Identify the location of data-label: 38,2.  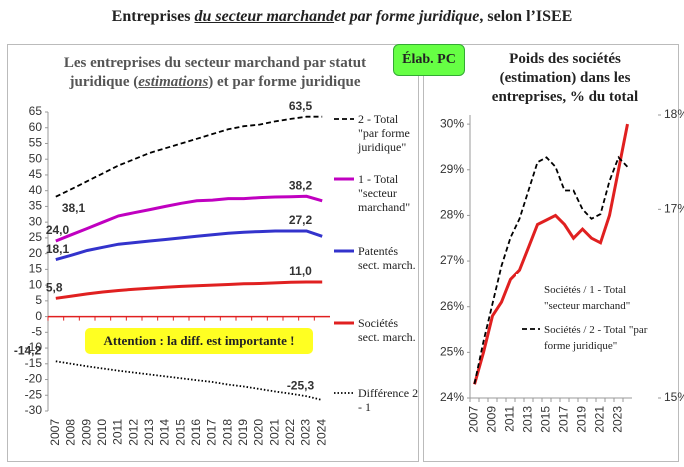
(301, 186).